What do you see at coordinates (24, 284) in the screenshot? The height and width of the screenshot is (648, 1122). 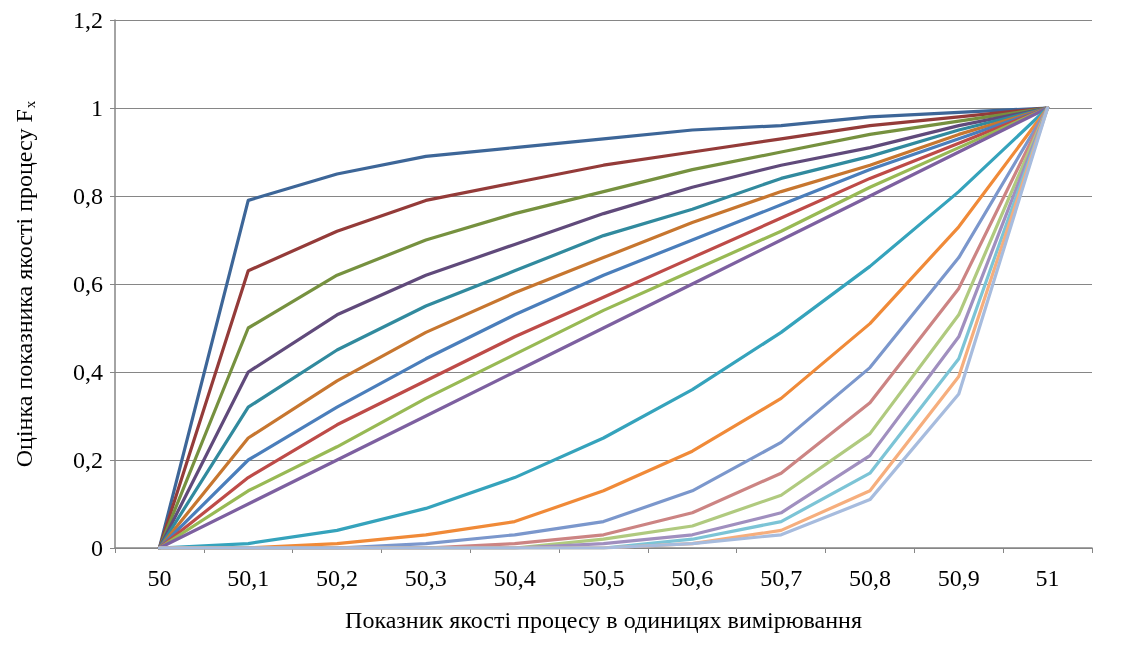 I see `y-axis-title: Оцінка показника якості процесу Fx` at bounding box center [24, 284].